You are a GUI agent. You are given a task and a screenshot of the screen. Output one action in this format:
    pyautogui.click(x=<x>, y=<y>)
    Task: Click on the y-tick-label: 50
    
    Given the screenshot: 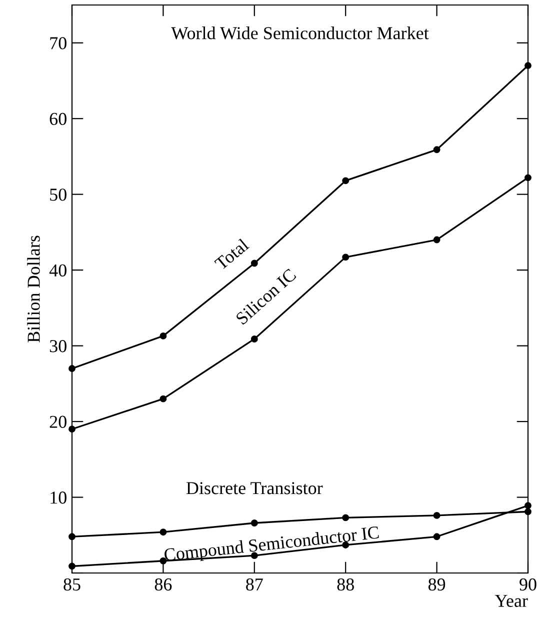 What is the action you would take?
    pyautogui.click(x=58, y=194)
    